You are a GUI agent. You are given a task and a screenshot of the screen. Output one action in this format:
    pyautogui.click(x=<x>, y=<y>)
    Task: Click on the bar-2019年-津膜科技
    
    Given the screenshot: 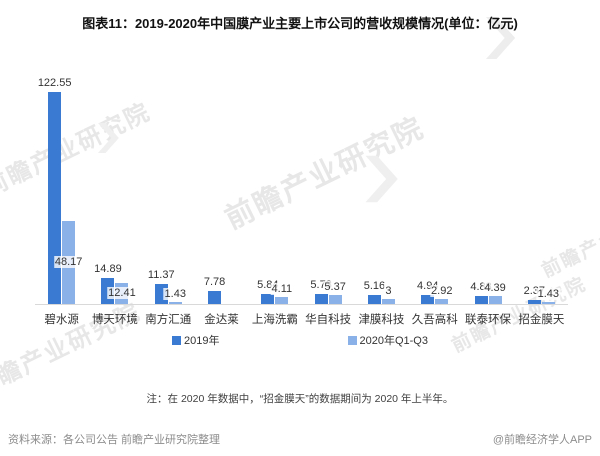 What is the action you would take?
    pyautogui.click(x=374, y=299)
    